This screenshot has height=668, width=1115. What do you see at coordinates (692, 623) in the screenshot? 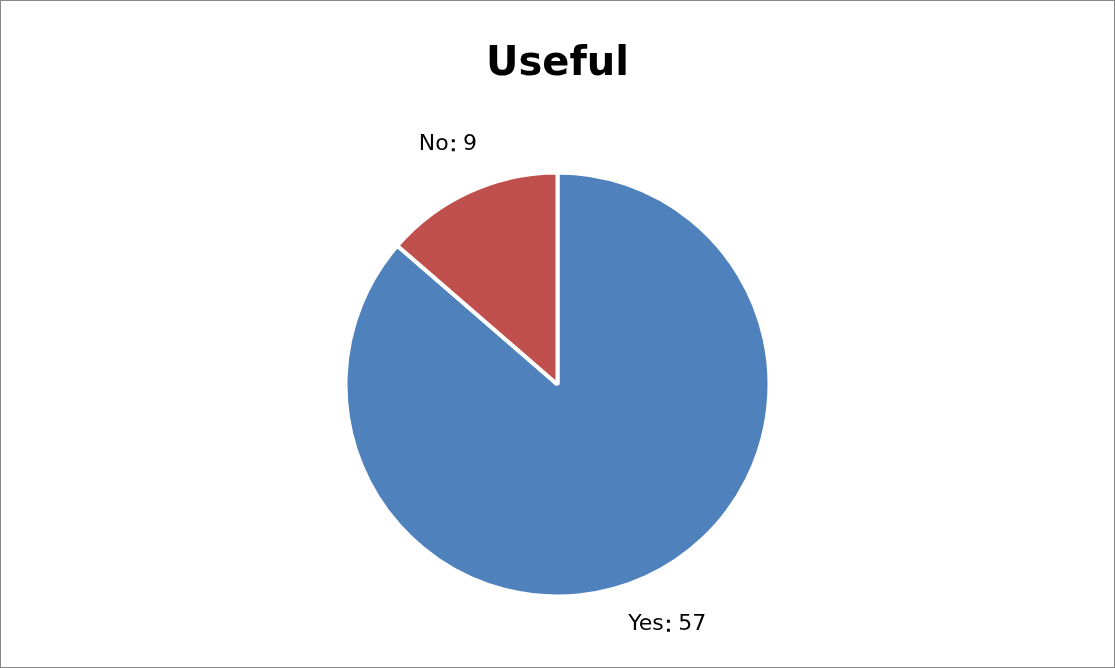
I see `data-label: 57` at bounding box center [692, 623].